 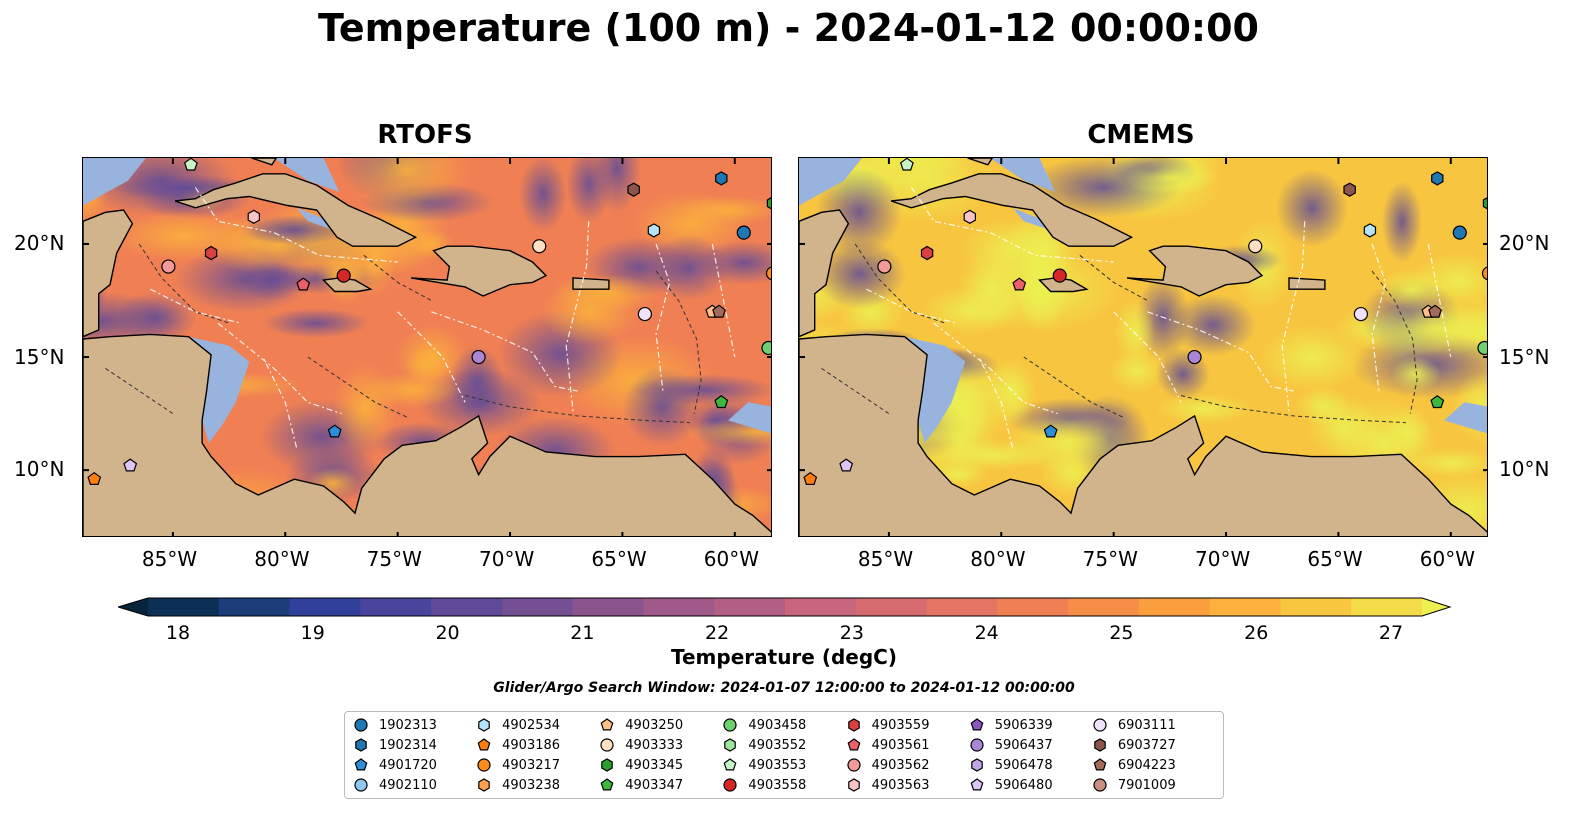 I want to click on lat-tick-label: 10°N, so click(x=39, y=469).